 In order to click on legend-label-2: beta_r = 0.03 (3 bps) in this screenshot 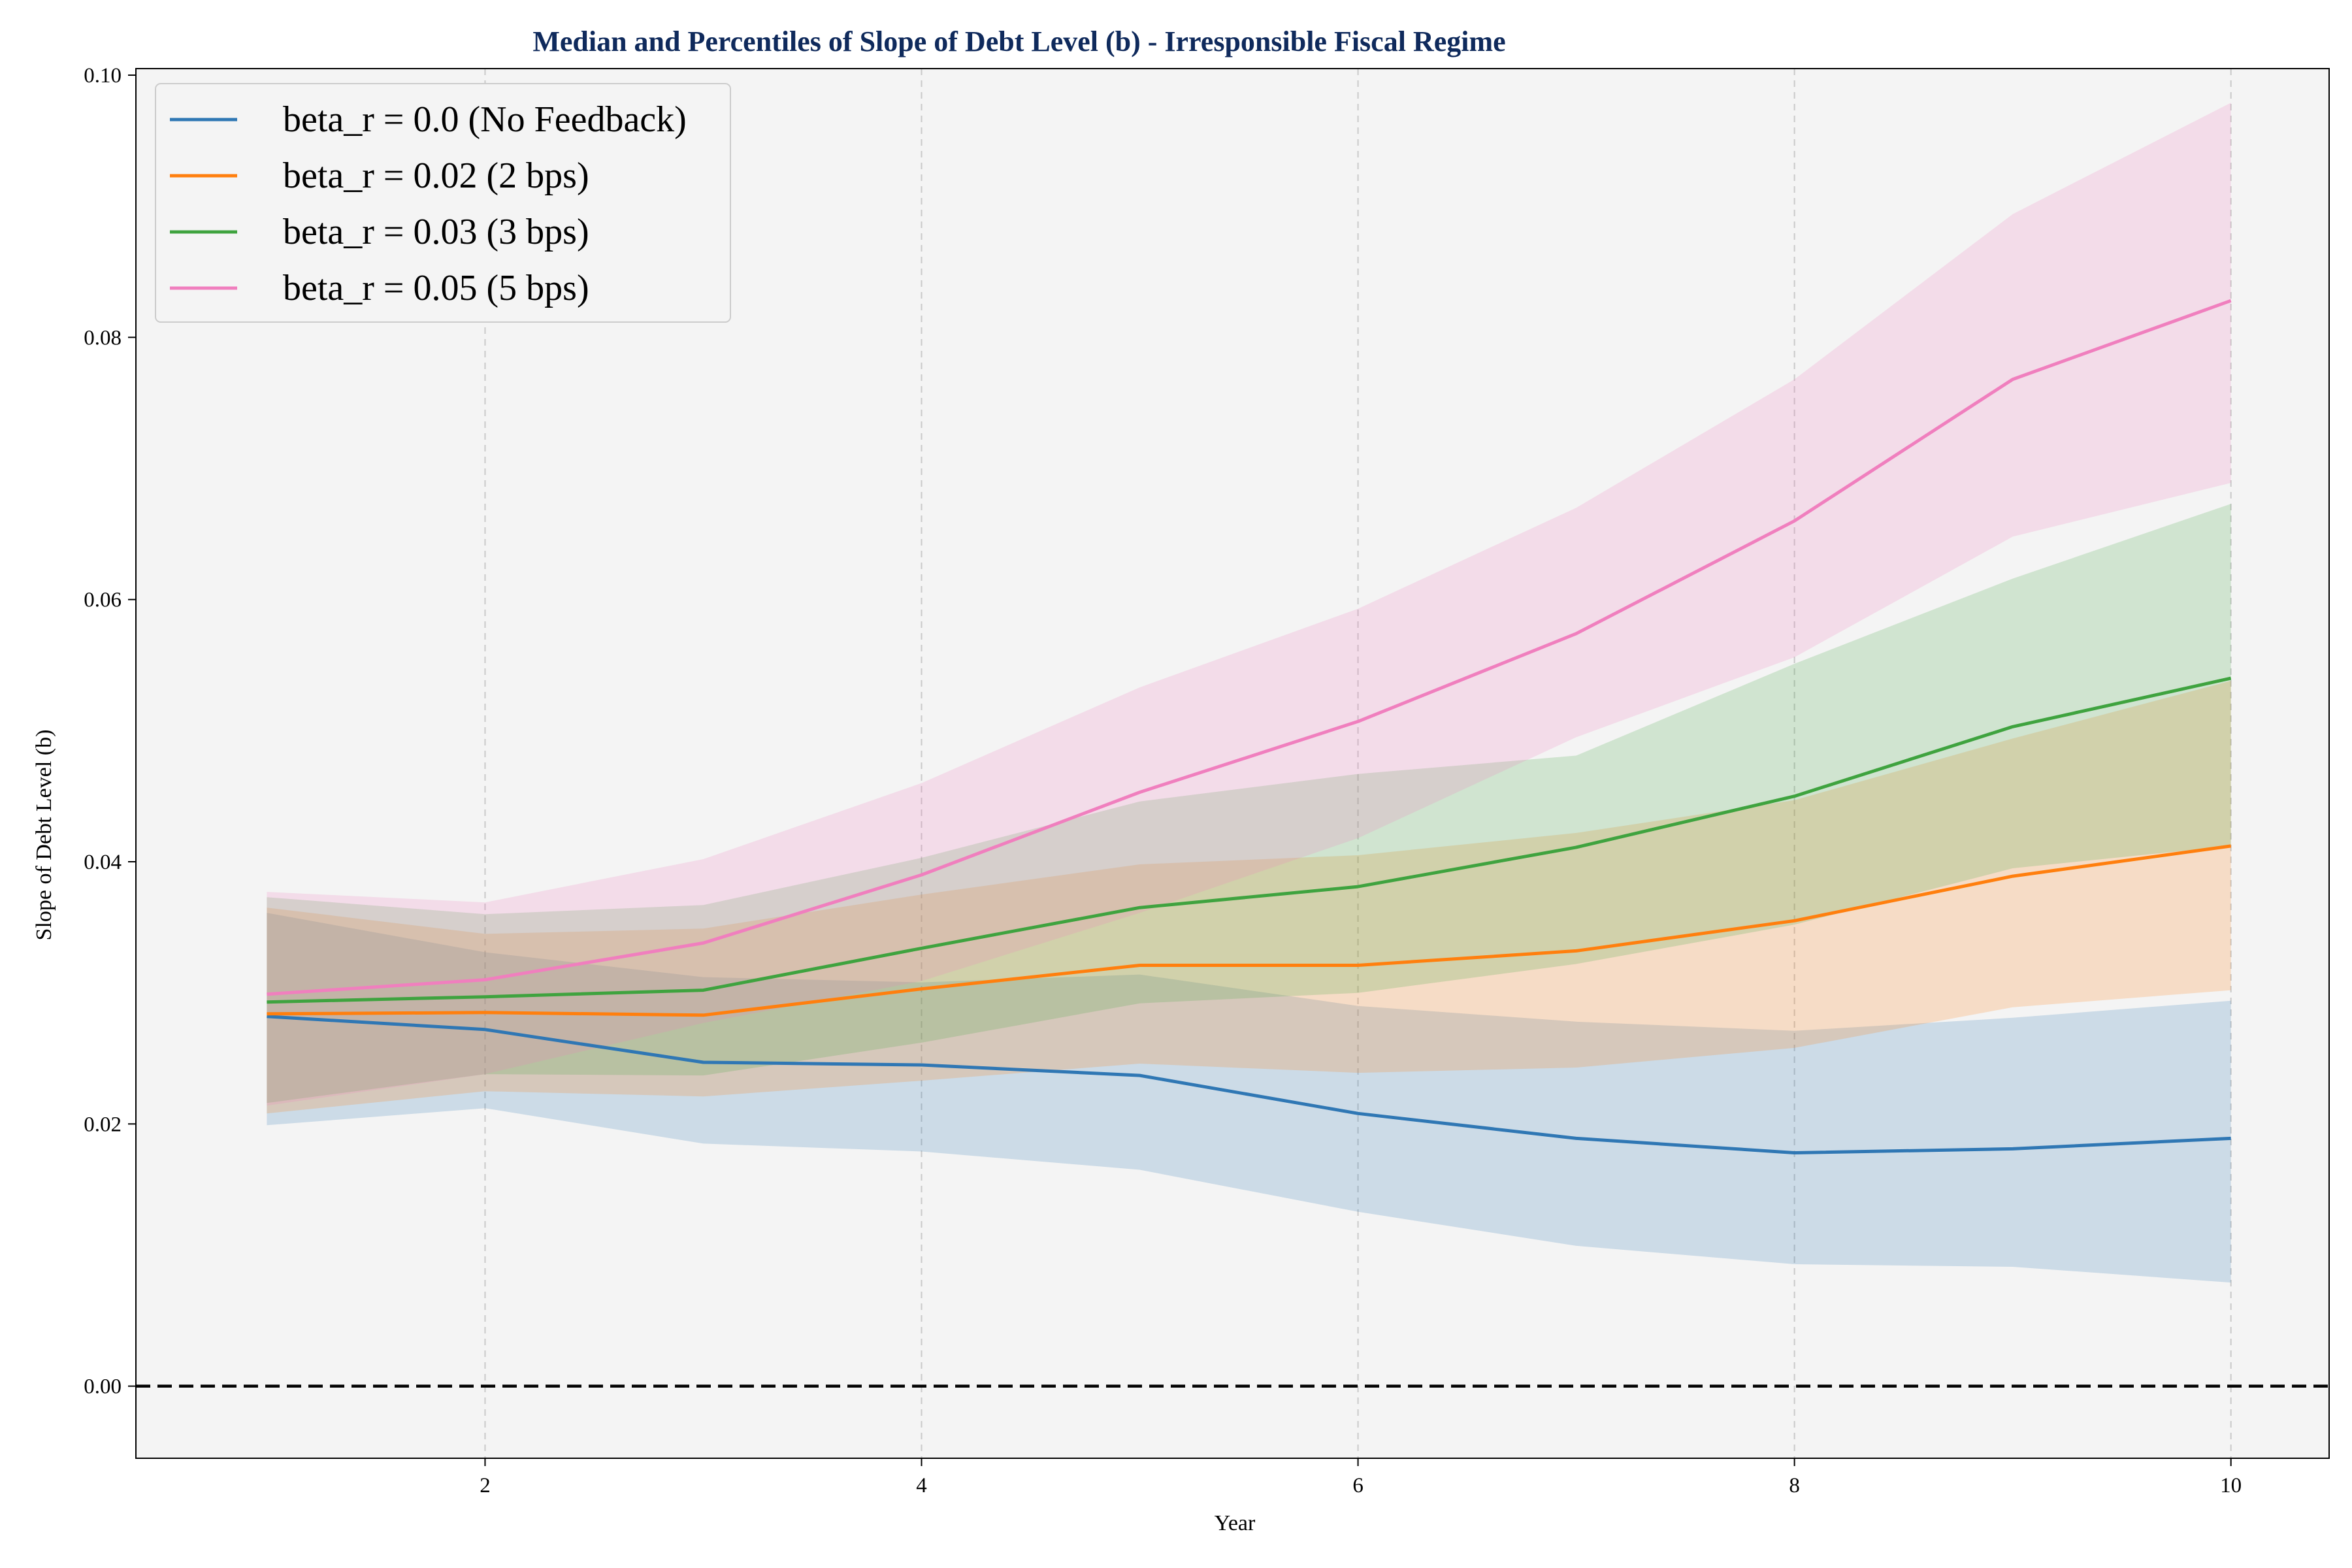, I will do `click(436, 232)`.